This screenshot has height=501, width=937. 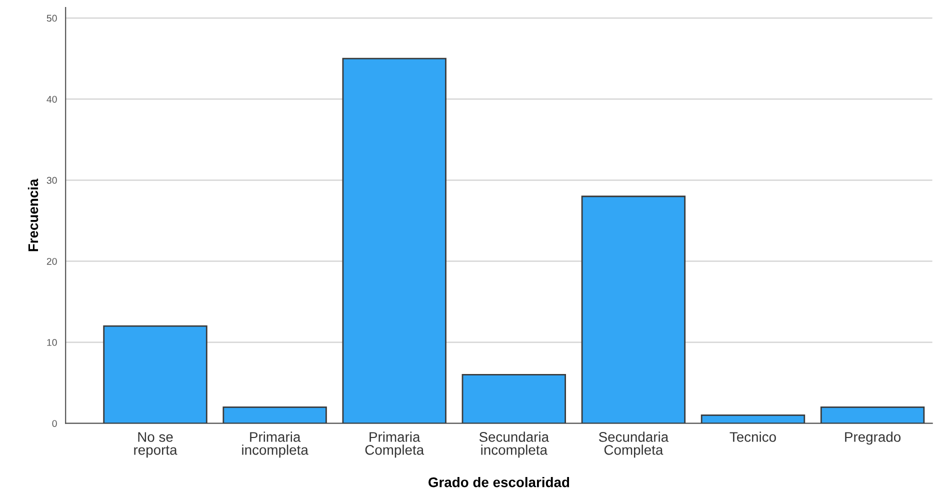 What do you see at coordinates (51, 99) in the screenshot?
I see `y-tick-label: 40` at bounding box center [51, 99].